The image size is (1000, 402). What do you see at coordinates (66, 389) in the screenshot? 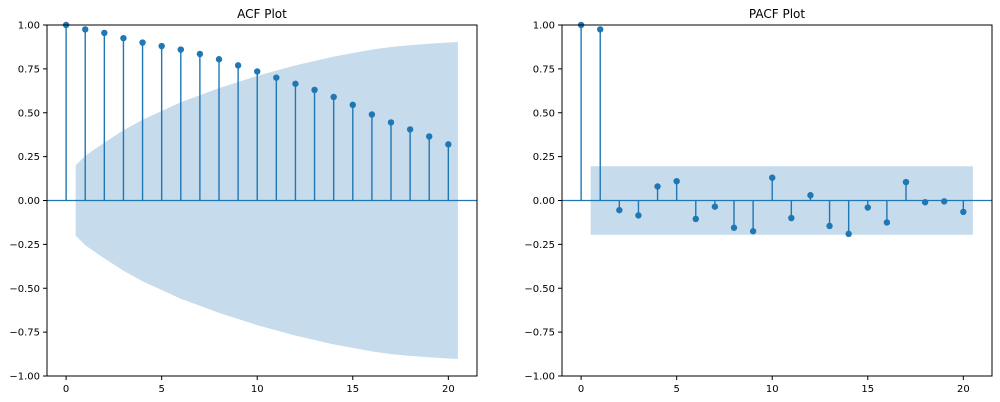
I see `acf-xtick-label: 0` at bounding box center [66, 389].